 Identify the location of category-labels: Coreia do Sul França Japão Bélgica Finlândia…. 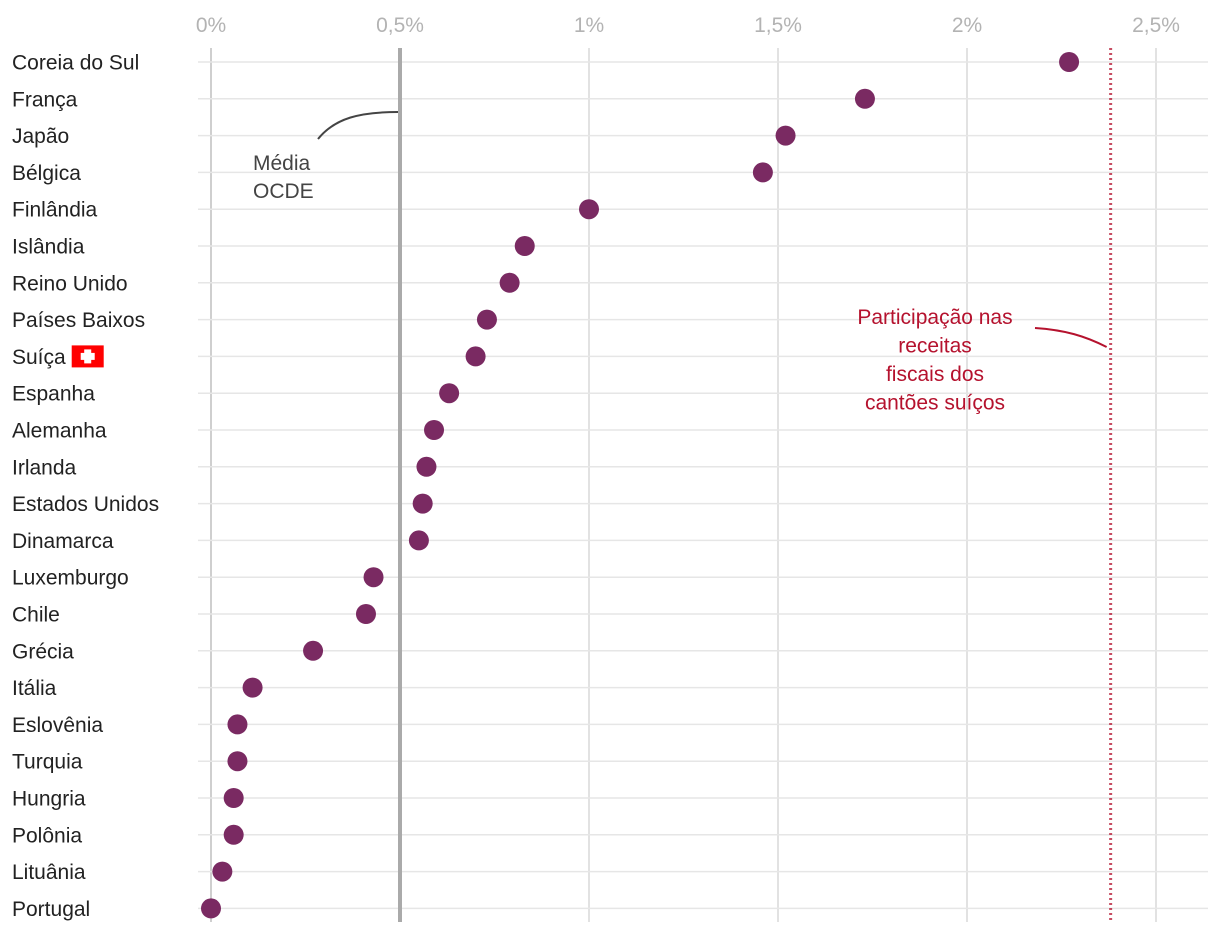
(85, 486).